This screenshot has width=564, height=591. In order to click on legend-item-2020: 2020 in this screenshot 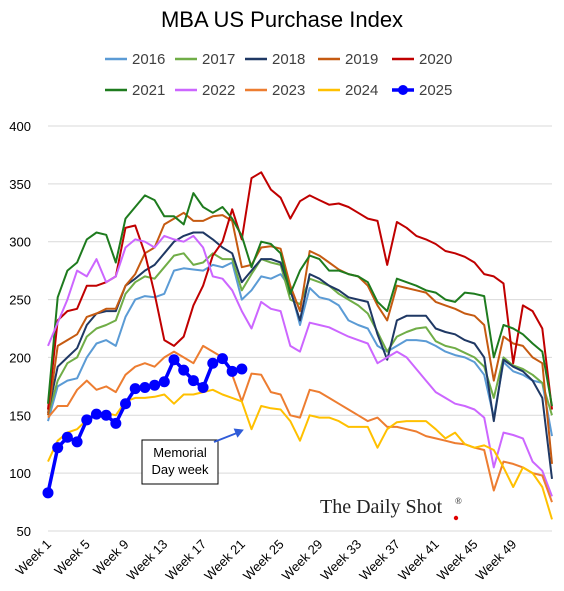, I will do `click(422, 59)`.